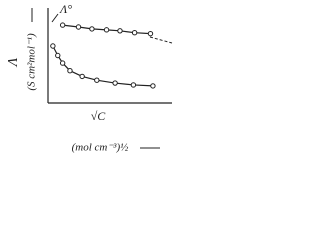 This screenshot has width=320, height=240. What do you see at coordinates (161, 40) in the screenshot?
I see `extrapolation` at bounding box center [161, 40].